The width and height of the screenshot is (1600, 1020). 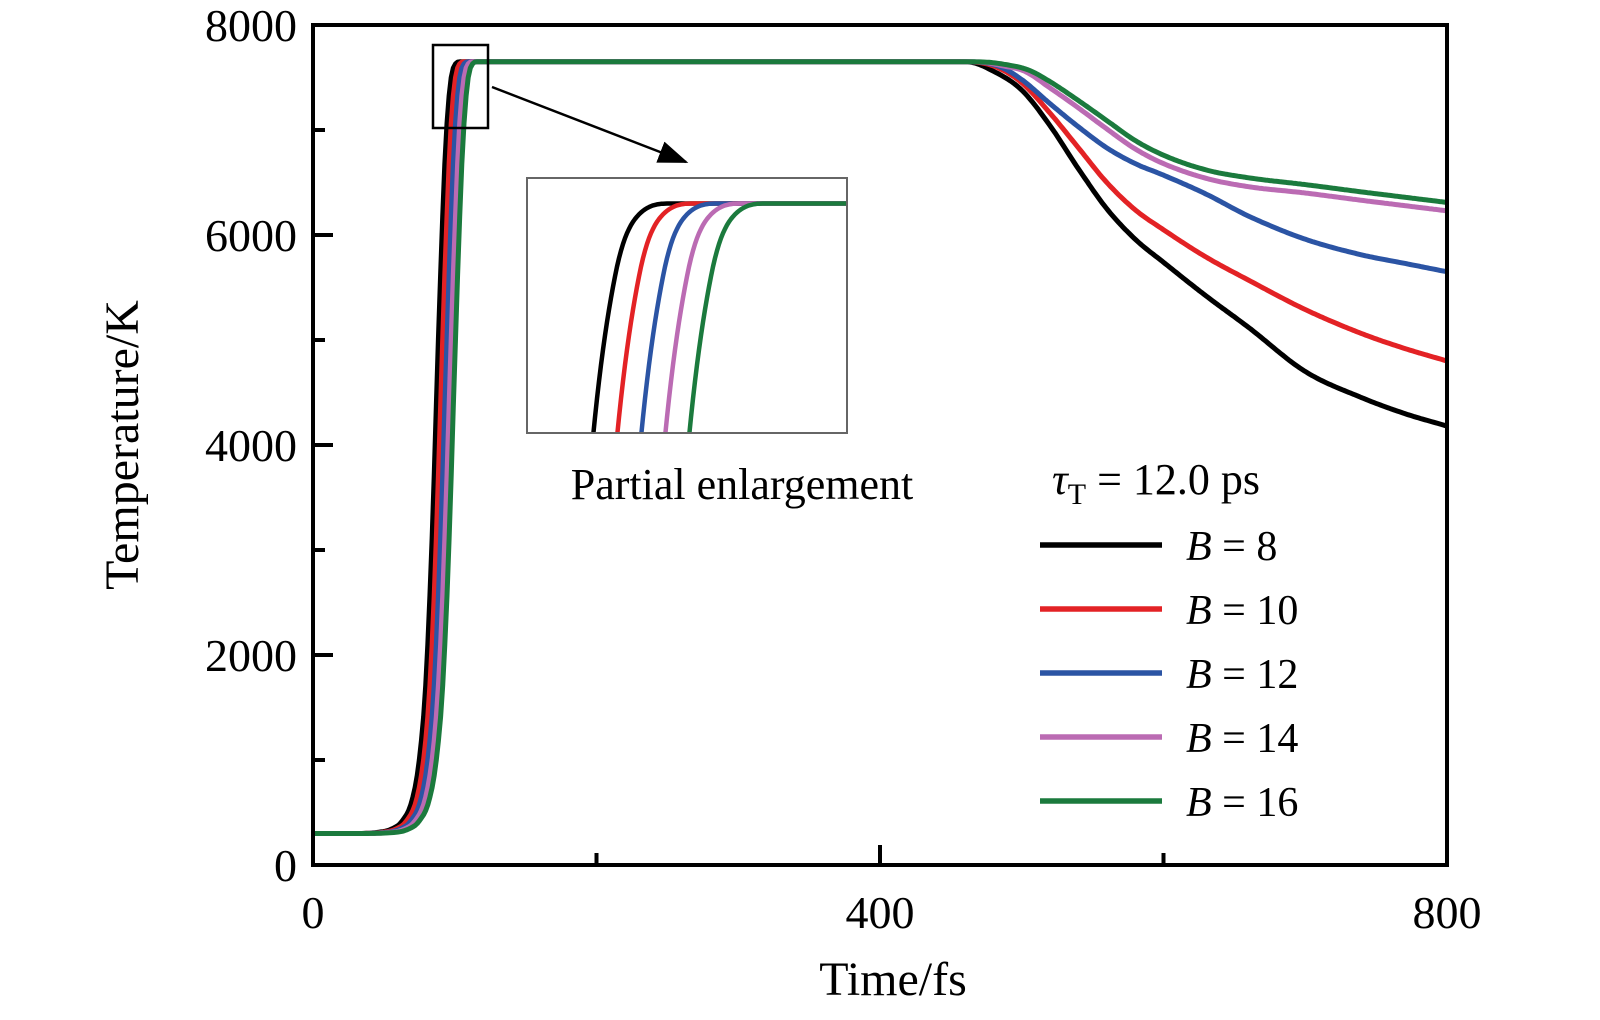 I want to click on y-tick-label: 2000, so click(x=251, y=655).